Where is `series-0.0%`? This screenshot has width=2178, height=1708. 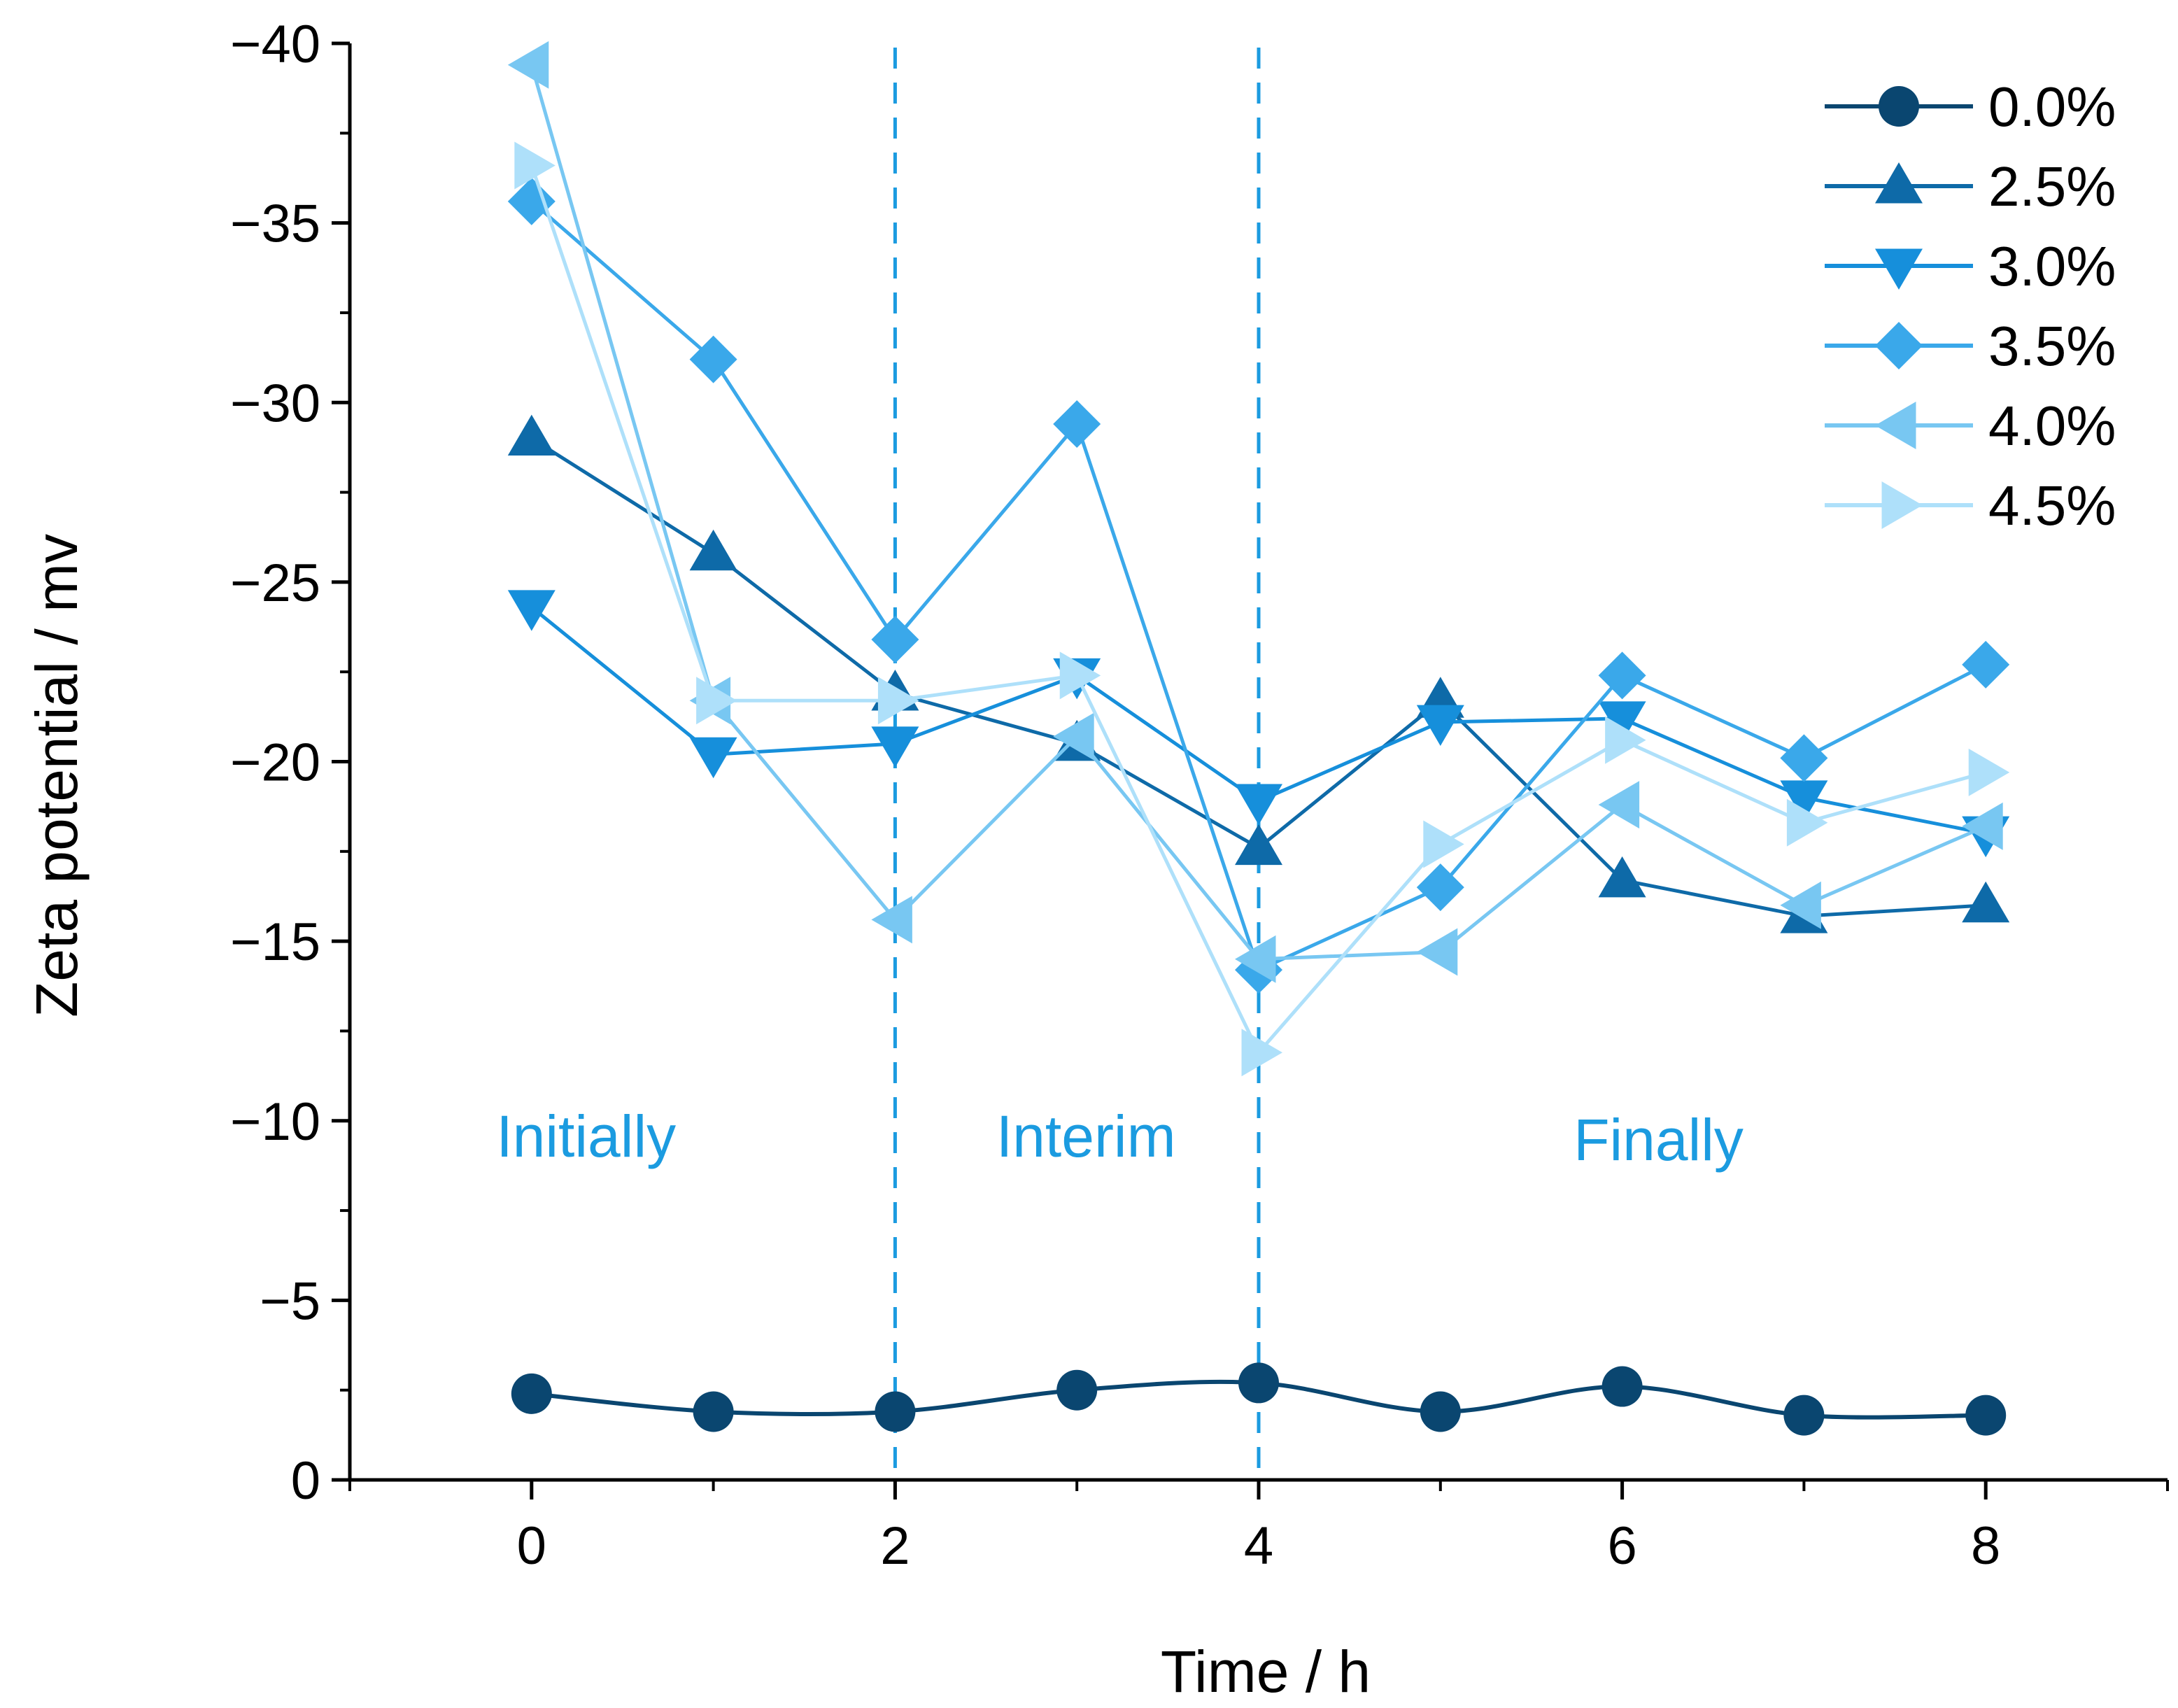
series-0.0% is located at coordinates (1259, 1399).